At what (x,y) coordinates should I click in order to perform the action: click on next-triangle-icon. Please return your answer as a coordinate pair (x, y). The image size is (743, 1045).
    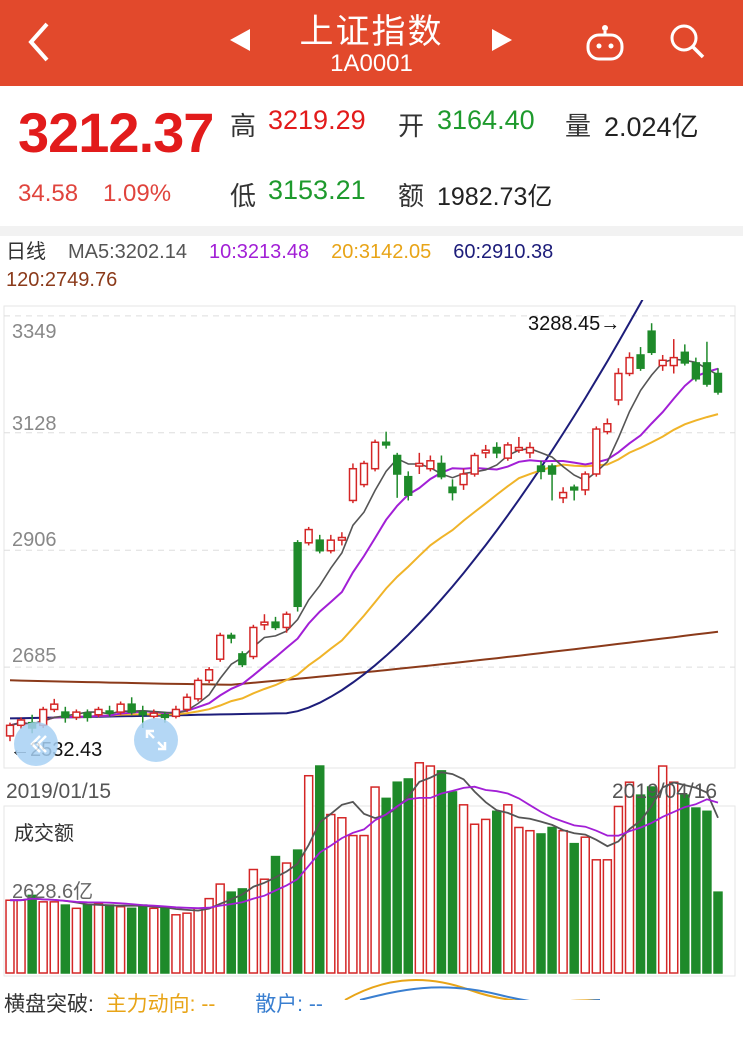
    Looking at the image, I should click on (502, 40).